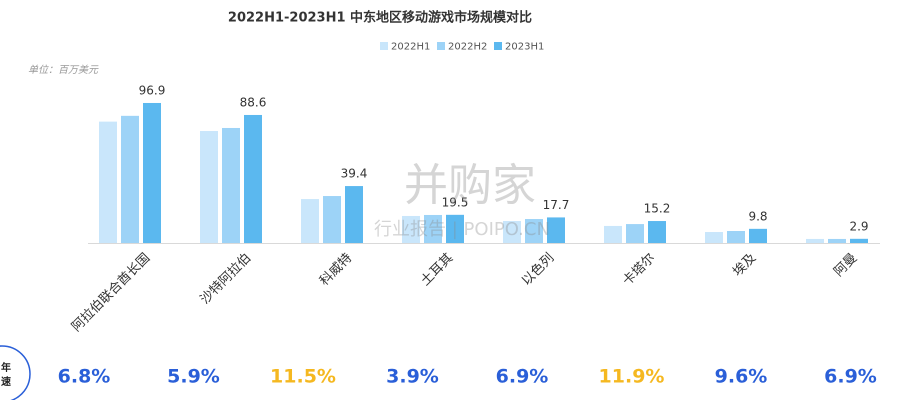 Image resolution: width=921 pixels, height=400 pixels. I want to click on growth-label: 3.9%, so click(412, 377).